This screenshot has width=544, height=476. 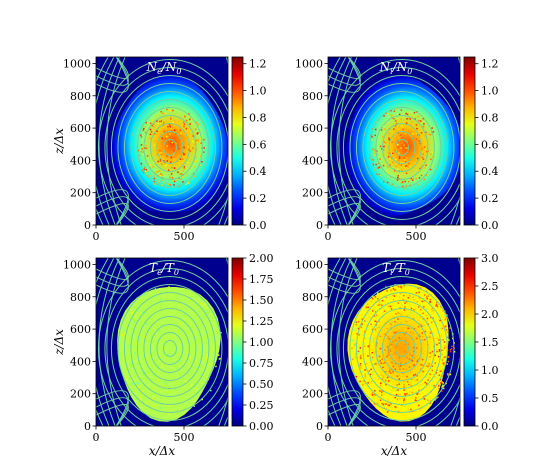 What do you see at coordinates (162, 141) in the screenshot?
I see `heatmap-area` at bounding box center [162, 141].